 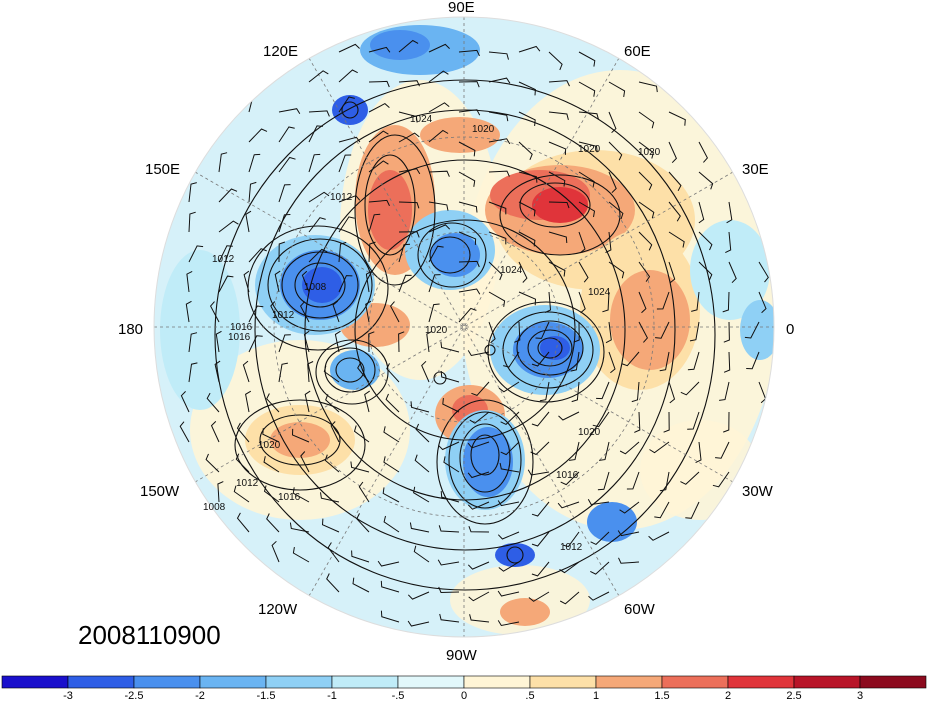 What do you see at coordinates (332, 696) in the screenshot?
I see `colorbar-tick-label: -1` at bounding box center [332, 696].